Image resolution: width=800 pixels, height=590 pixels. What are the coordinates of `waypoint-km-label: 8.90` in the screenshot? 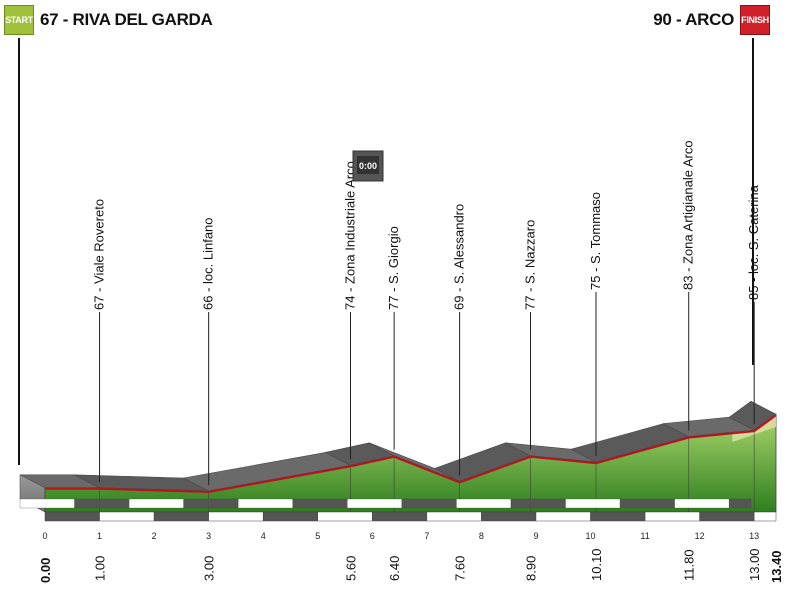 It's located at (531, 568).